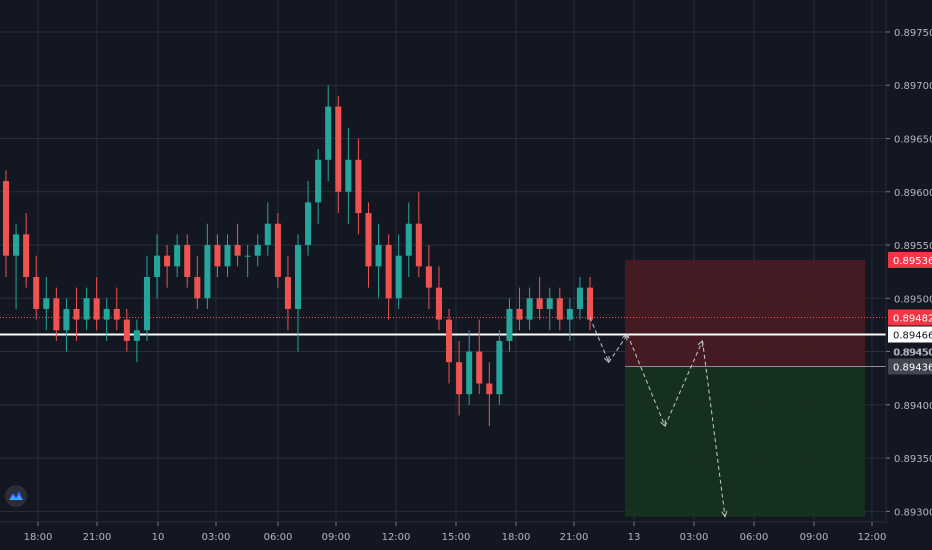 The height and width of the screenshot is (550, 932). I want to click on price-tick-label: 0.89500, so click(913, 299).